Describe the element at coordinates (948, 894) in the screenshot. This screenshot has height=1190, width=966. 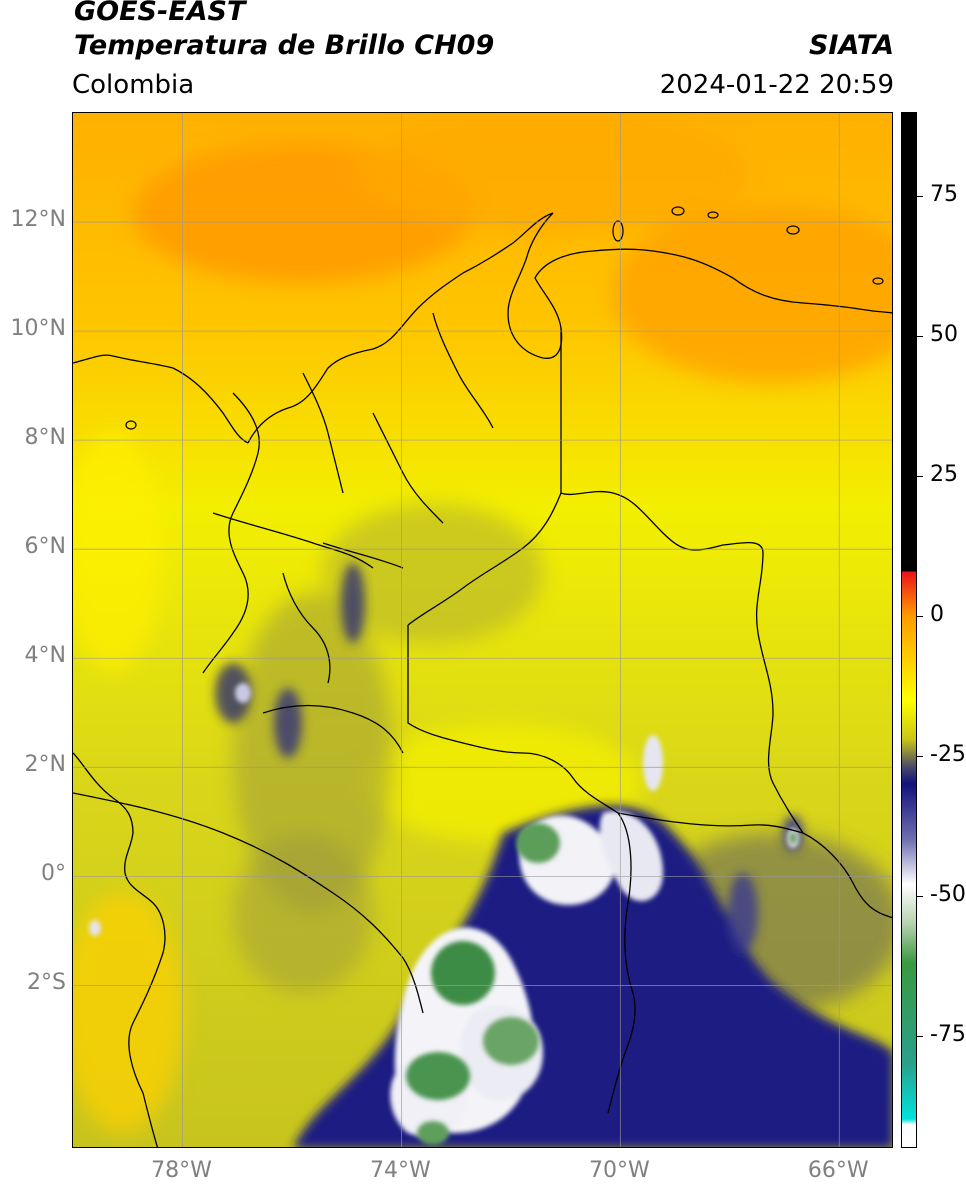
I see `colorbar-tick-label: -50` at that location.